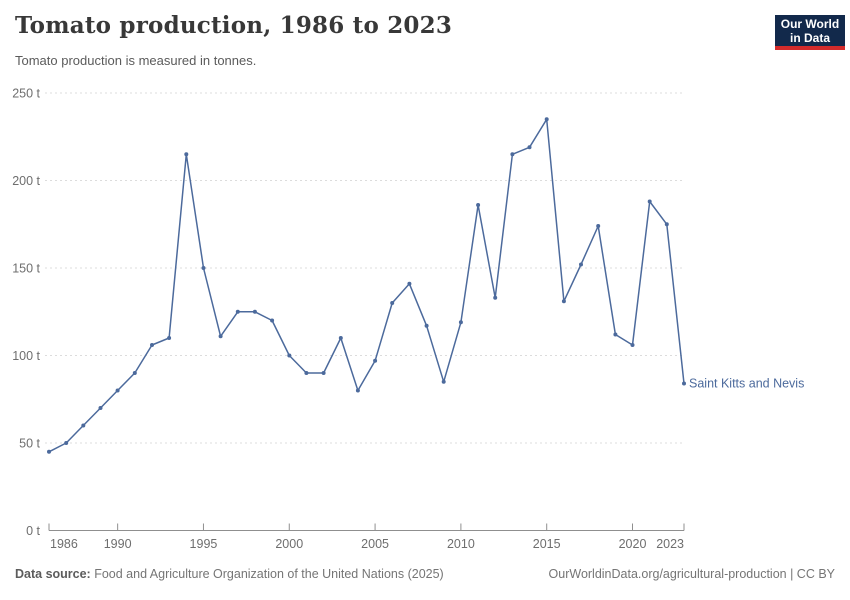 The height and width of the screenshot is (600, 850). I want to click on y-tick-label: 50 t, so click(29, 444).